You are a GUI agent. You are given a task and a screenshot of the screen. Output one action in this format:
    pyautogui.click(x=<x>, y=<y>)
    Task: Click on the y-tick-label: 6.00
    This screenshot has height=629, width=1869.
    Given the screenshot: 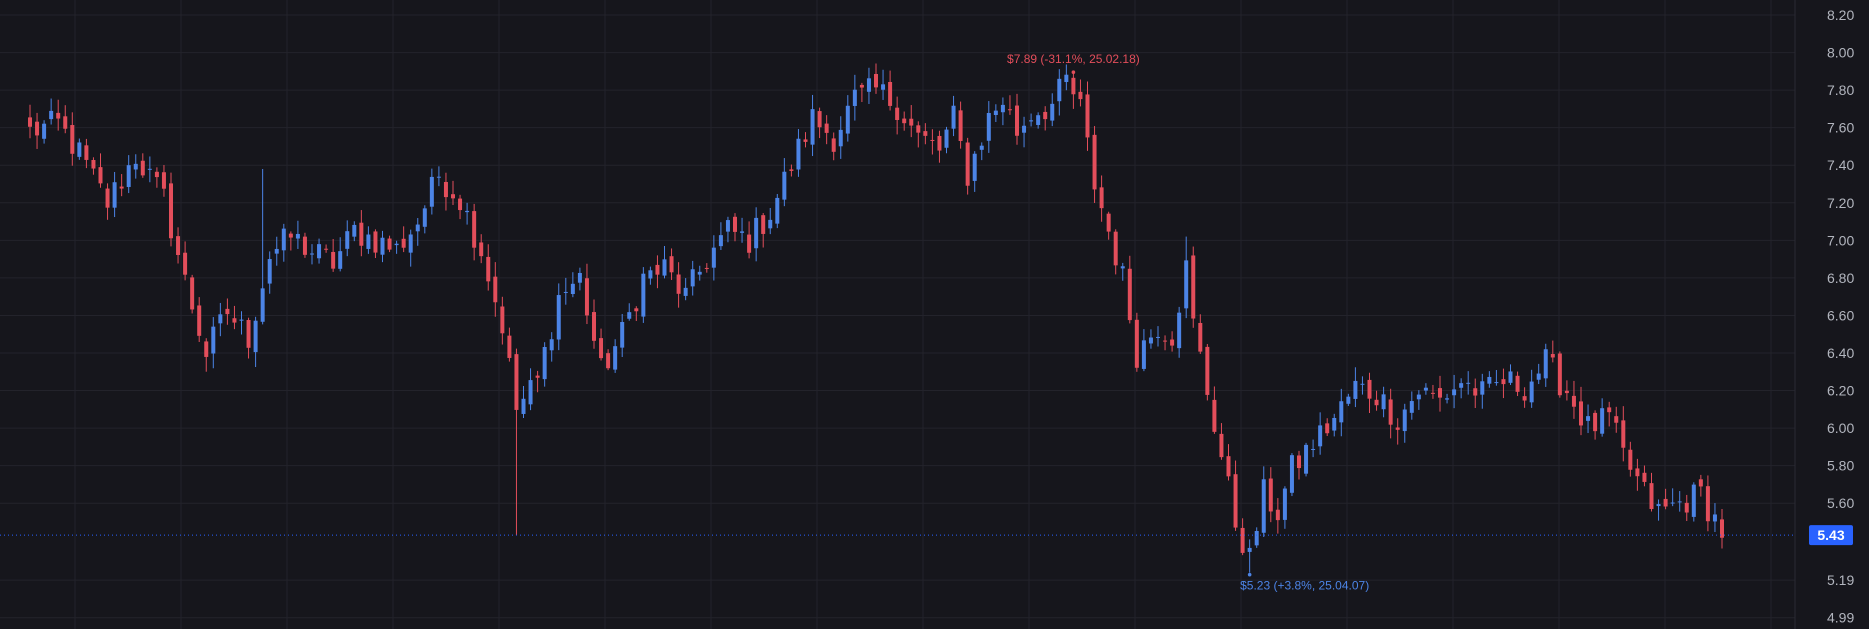 What is the action you would take?
    pyautogui.click(x=1840, y=428)
    